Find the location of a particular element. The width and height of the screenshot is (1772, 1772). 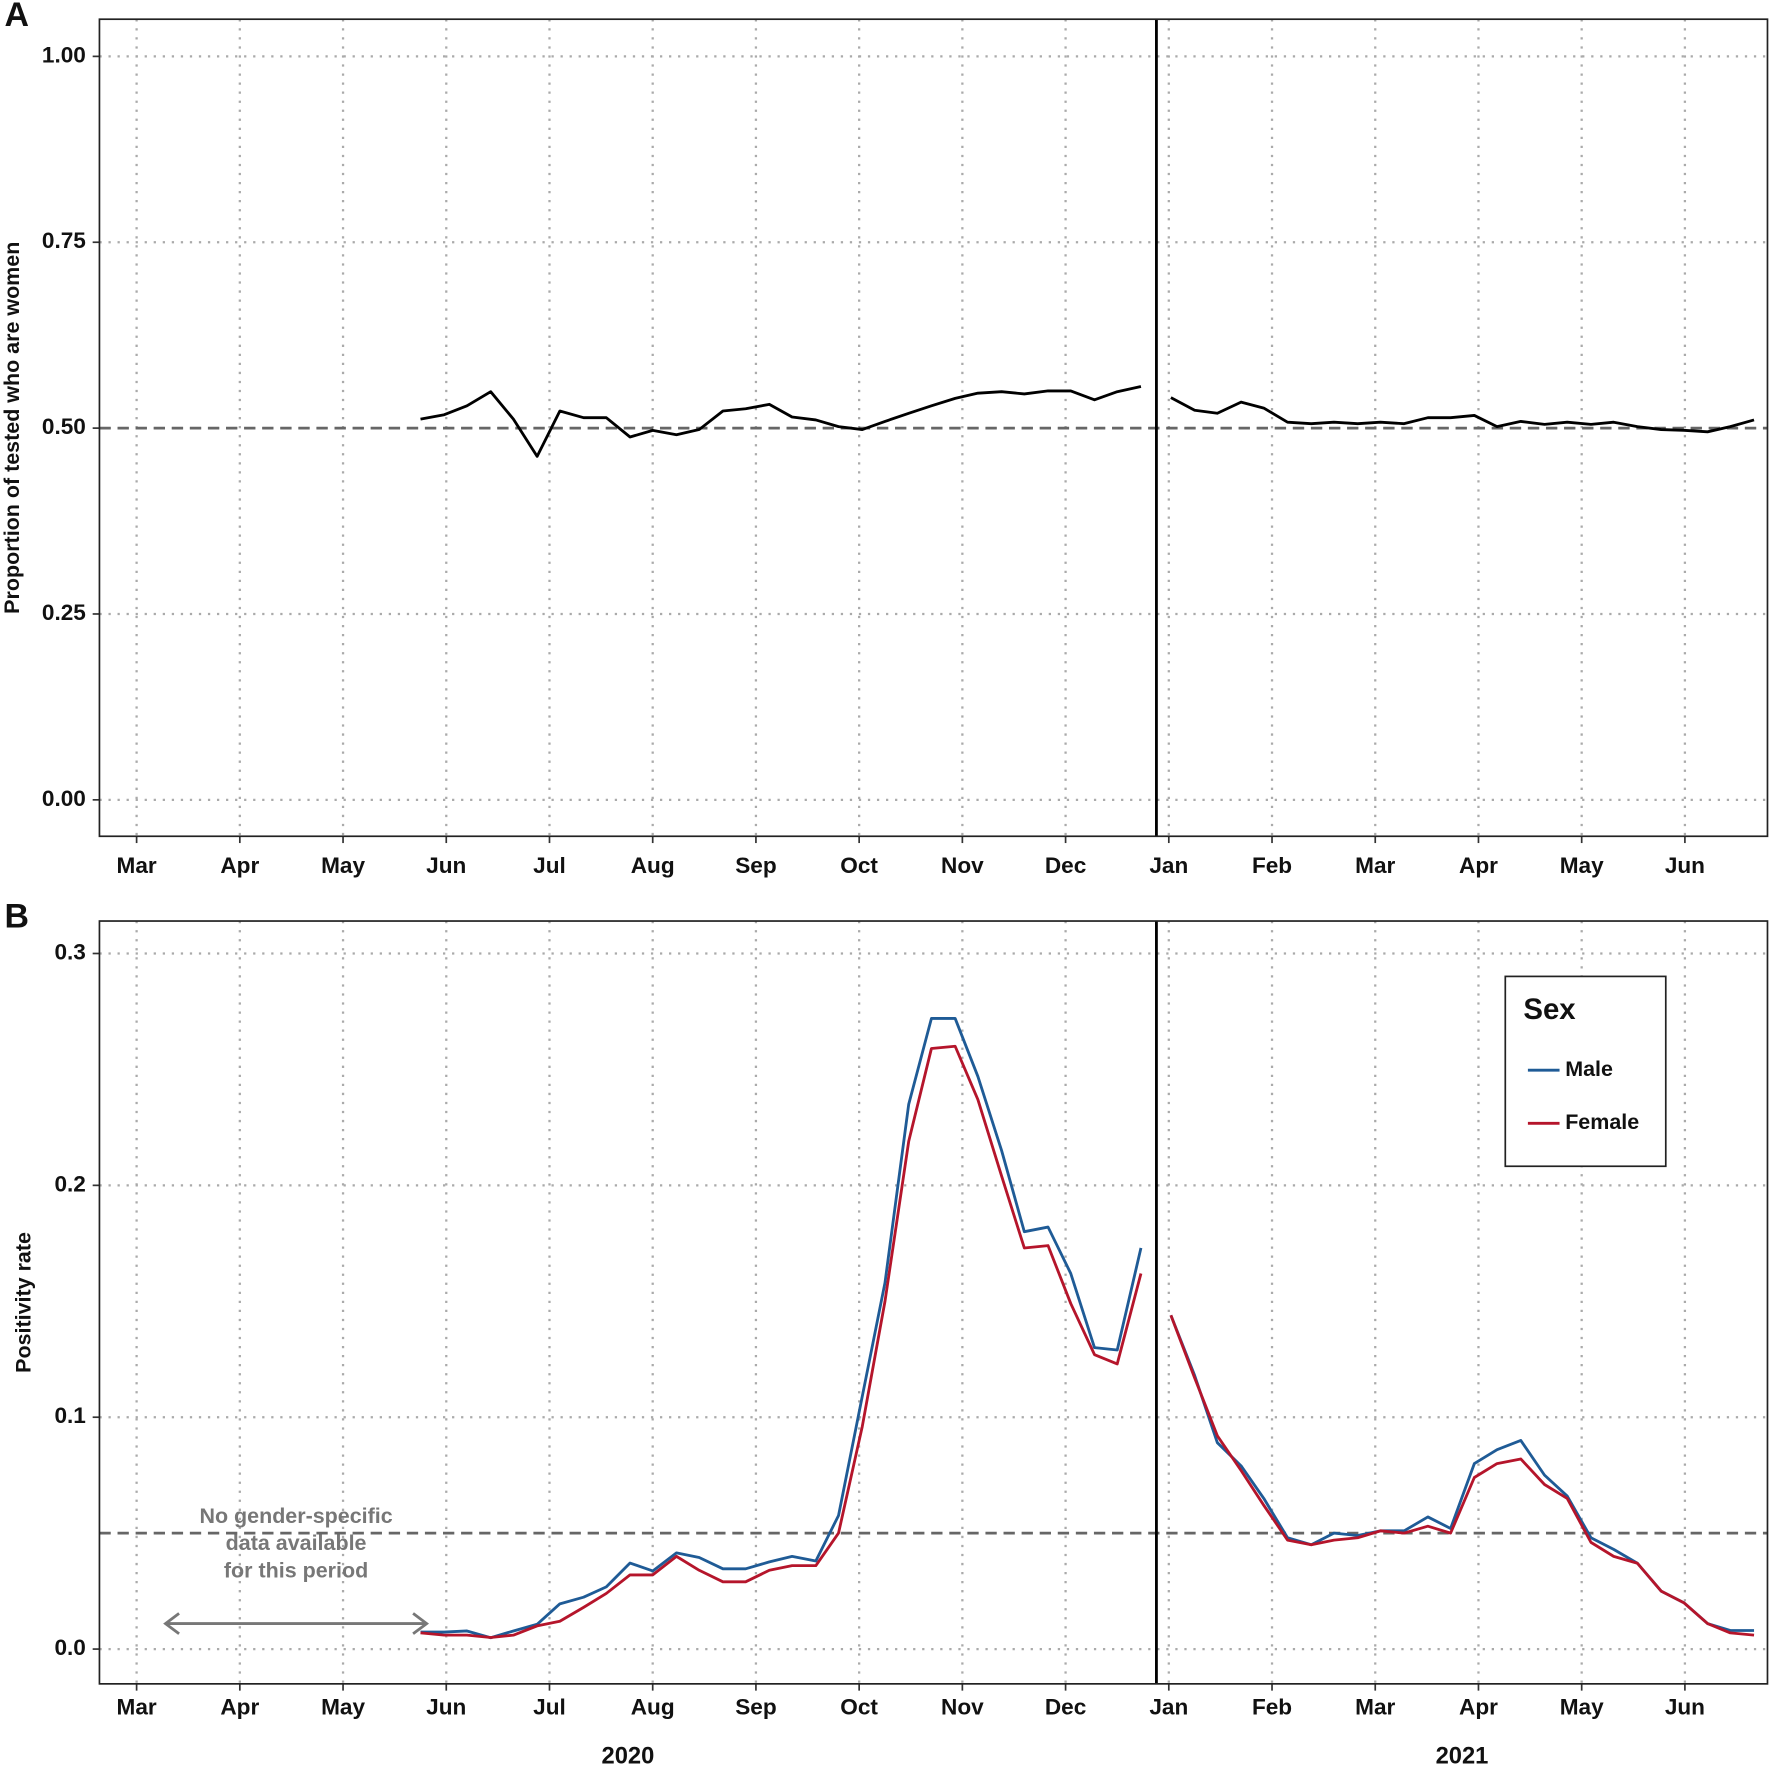

annotation-text: data available is located at coordinates (296, 1543).